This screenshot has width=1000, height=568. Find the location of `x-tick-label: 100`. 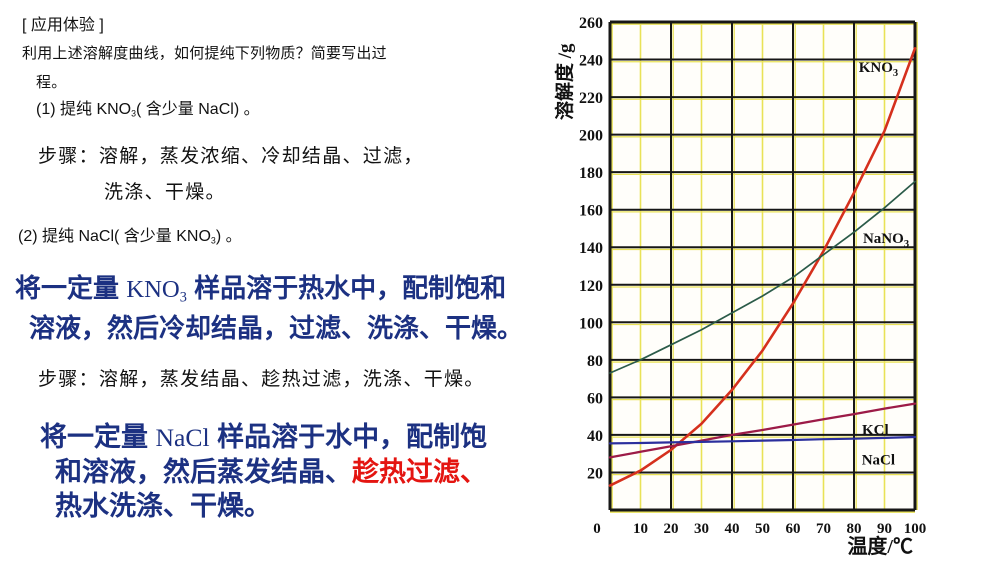

x-tick-label: 100 is located at coordinates (915, 529).